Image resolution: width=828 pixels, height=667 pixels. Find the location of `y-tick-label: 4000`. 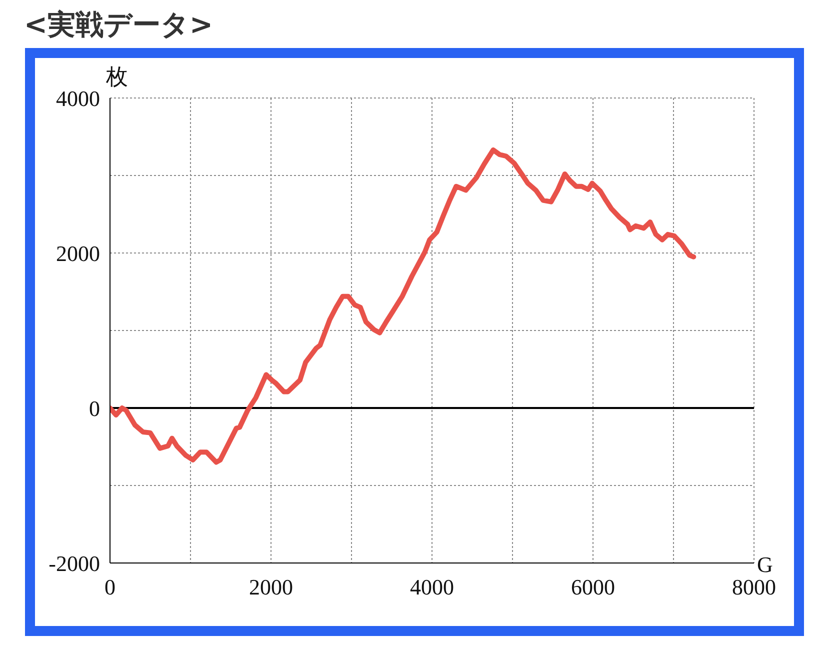

y-tick-label: 4000 is located at coordinates (78, 98).